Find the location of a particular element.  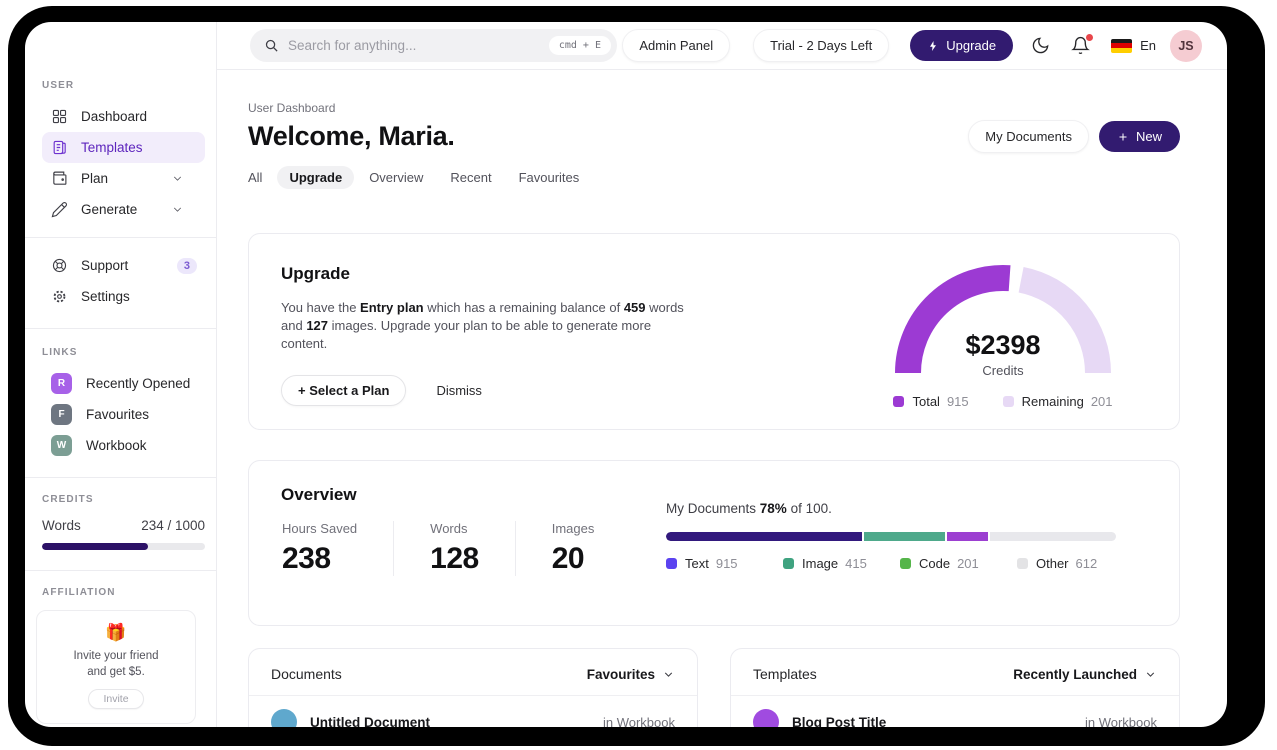

link-initial-badge: F is located at coordinates (61, 414).